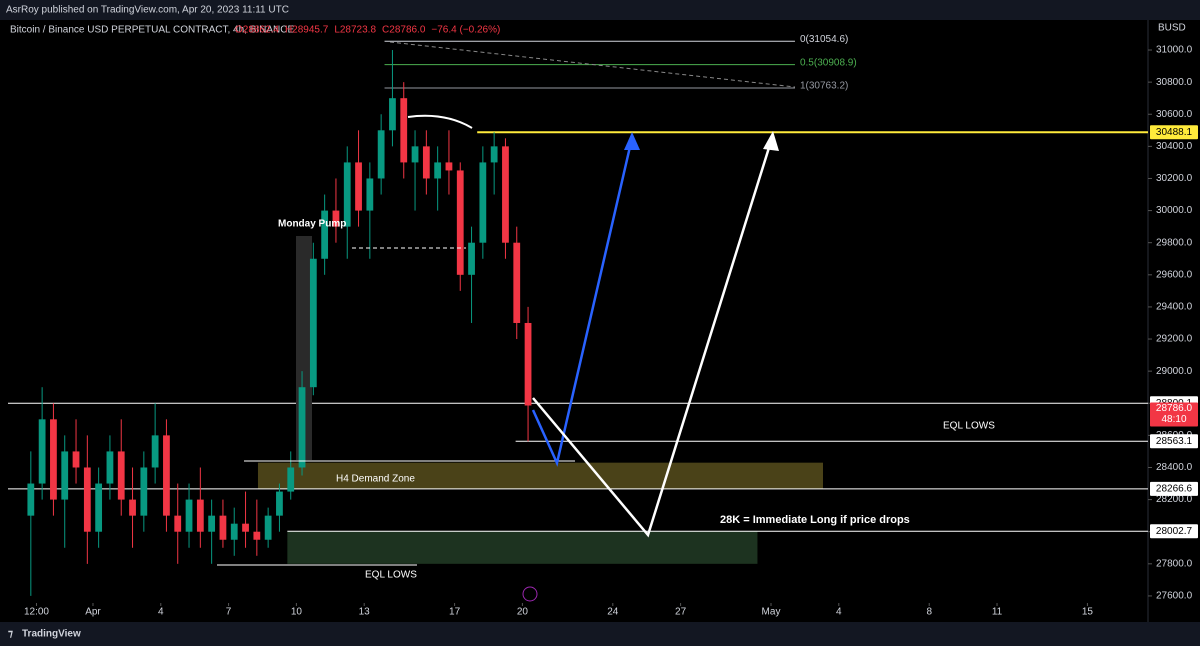 The image size is (1200, 646). I want to click on annotation: H4 Demand Zone, so click(375, 479).